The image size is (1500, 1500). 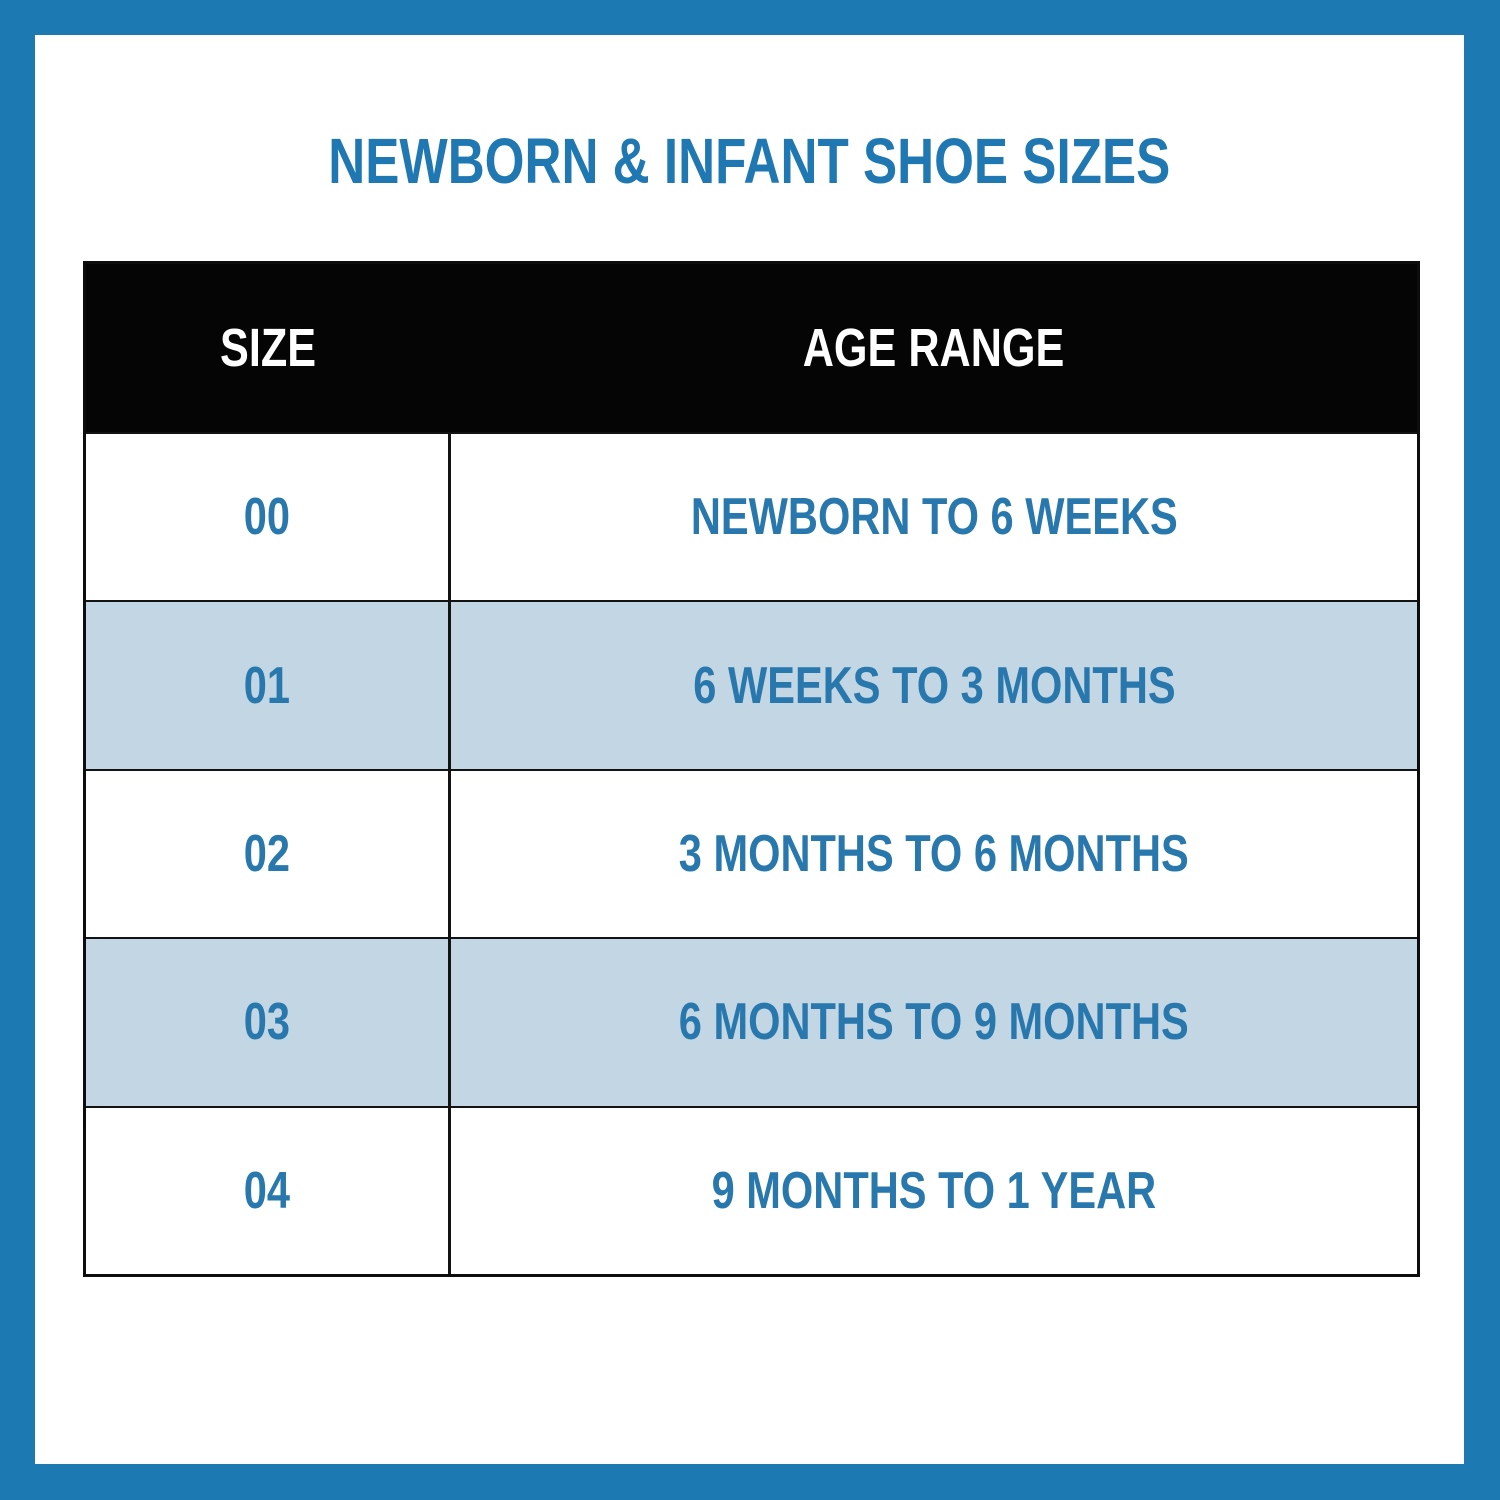 I want to click on size-value: 01, so click(x=267, y=685).